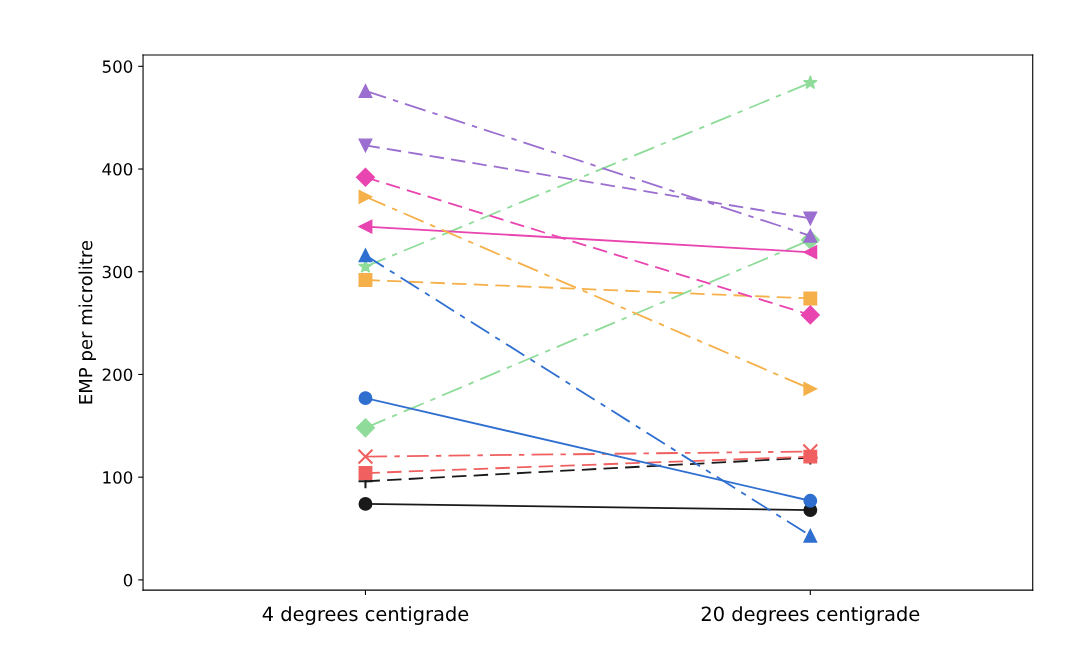 The width and height of the screenshot is (1078, 655). Describe the element at coordinates (118, 477) in the screenshot. I see `y-tick-label: 100` at that location.